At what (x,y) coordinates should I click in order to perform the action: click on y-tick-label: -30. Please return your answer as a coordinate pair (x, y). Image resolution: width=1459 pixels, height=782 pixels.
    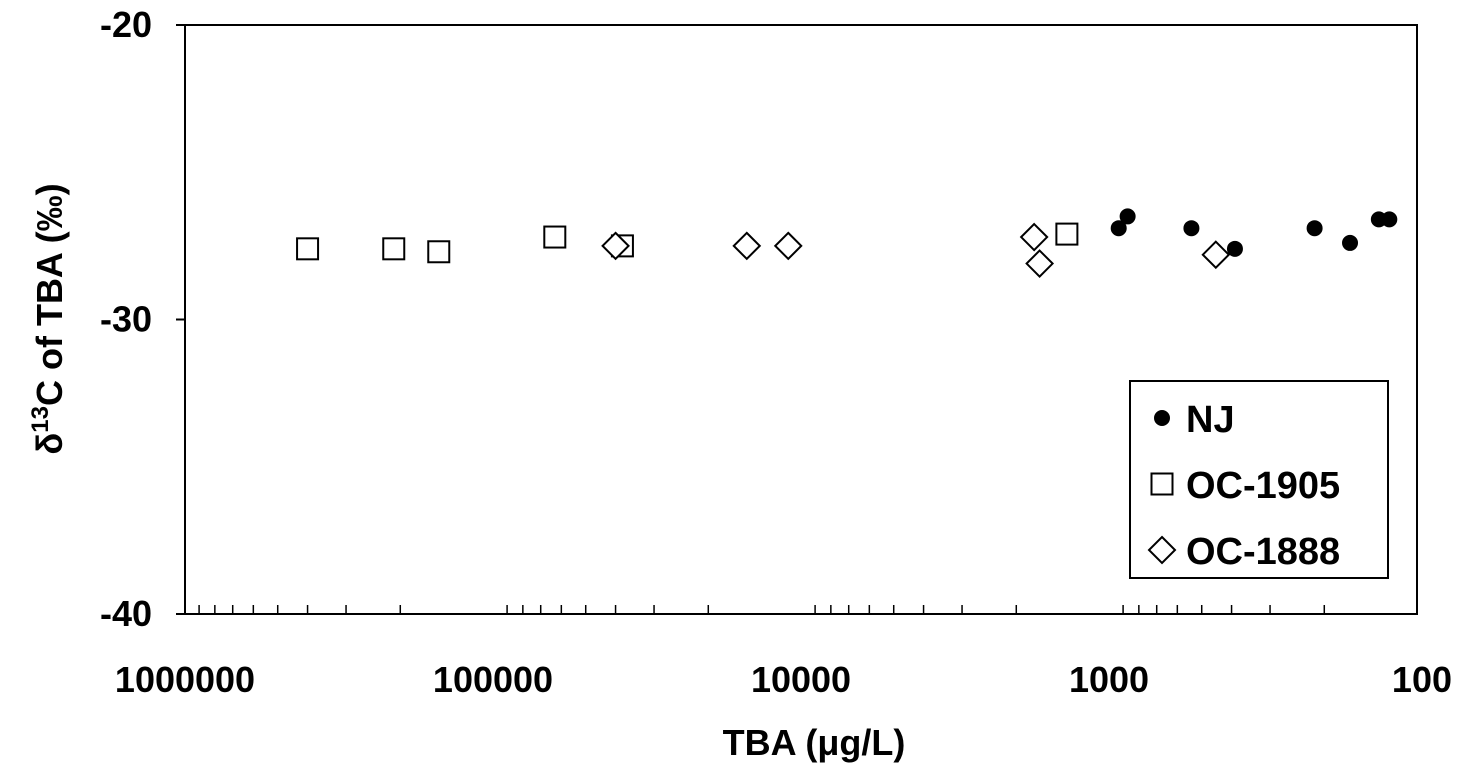
    Looking at the image, I should click on (126, 319).